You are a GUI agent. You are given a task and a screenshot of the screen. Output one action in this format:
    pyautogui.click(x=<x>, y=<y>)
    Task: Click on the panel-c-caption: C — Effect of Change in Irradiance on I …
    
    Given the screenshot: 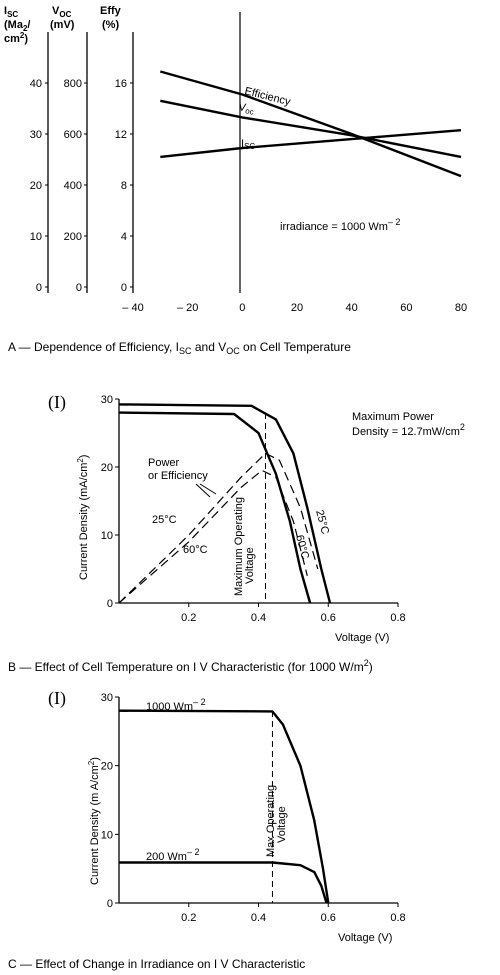 What is the action you would take?
    pyautogui.click(x=156, y=964)
    